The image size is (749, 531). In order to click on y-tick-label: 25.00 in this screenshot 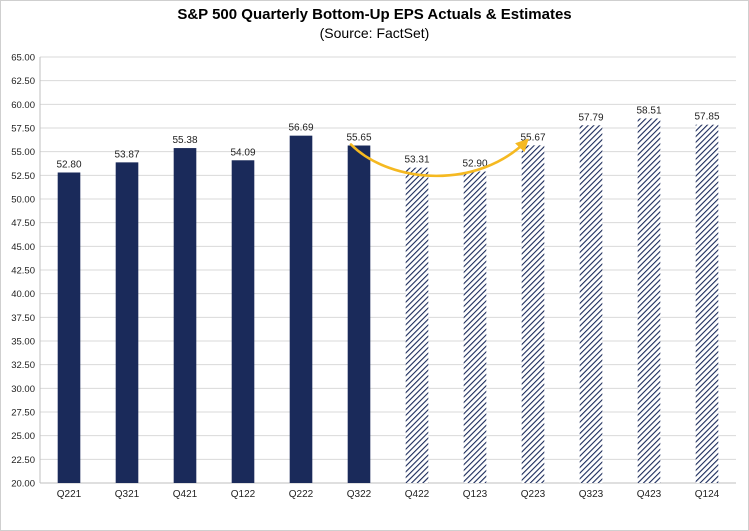, I will do `click(23, 436)`.